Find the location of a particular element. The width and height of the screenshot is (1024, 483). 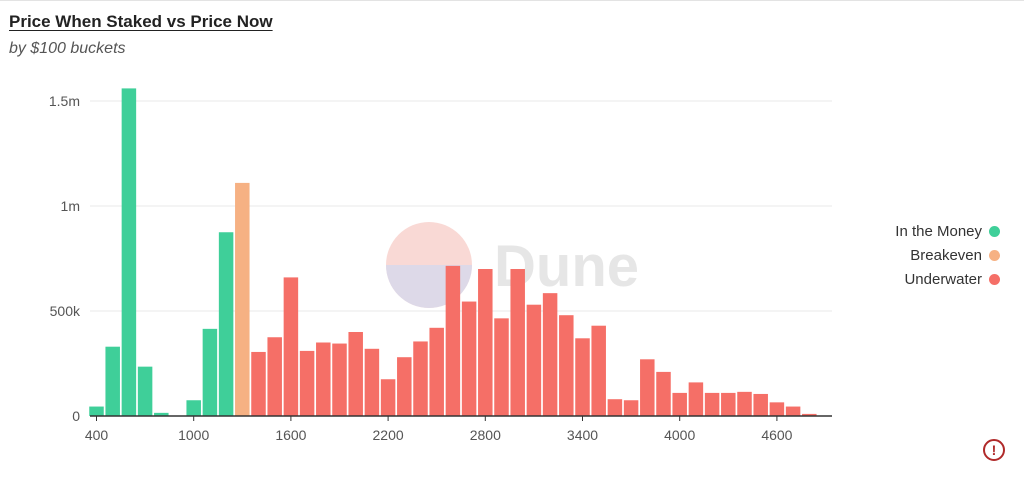

x-tick-label: 2200 is located at coordinates (388, 435).